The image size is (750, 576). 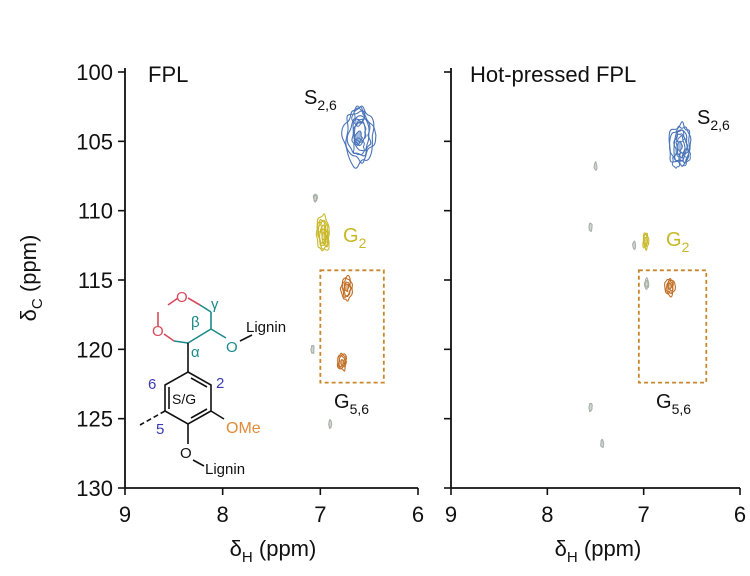 I want to click on y-axis-label-unit: (ppm), so click(x=28, y=267).